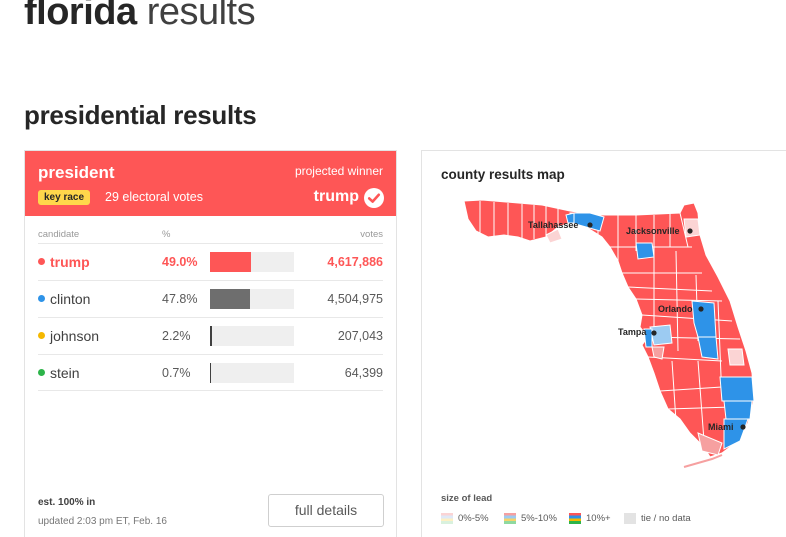  I want to click on column-header-candidate: candidate, so click(59, 234).